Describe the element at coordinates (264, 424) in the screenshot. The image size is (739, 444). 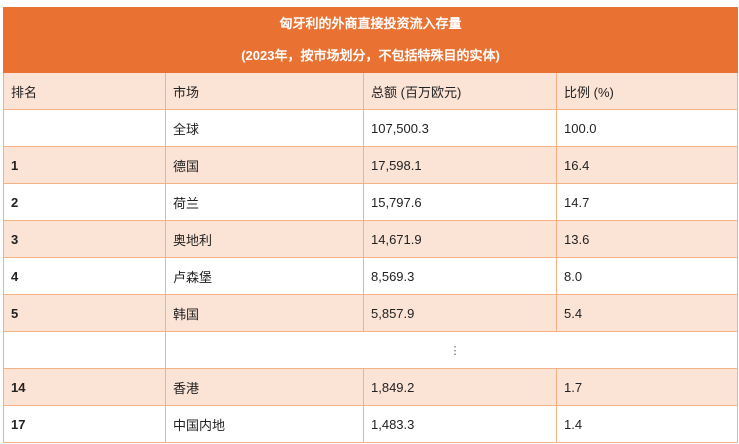
I see `market-cell: 中国内地` at that location.